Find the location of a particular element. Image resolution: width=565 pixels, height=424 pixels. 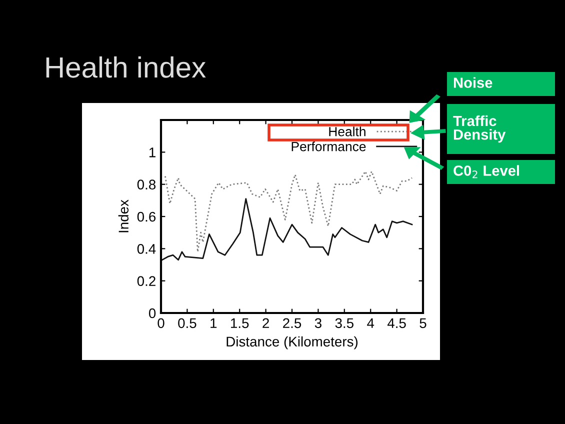

x-axis-title: Distance (Kilometers) is located at coordinates (292, 343).